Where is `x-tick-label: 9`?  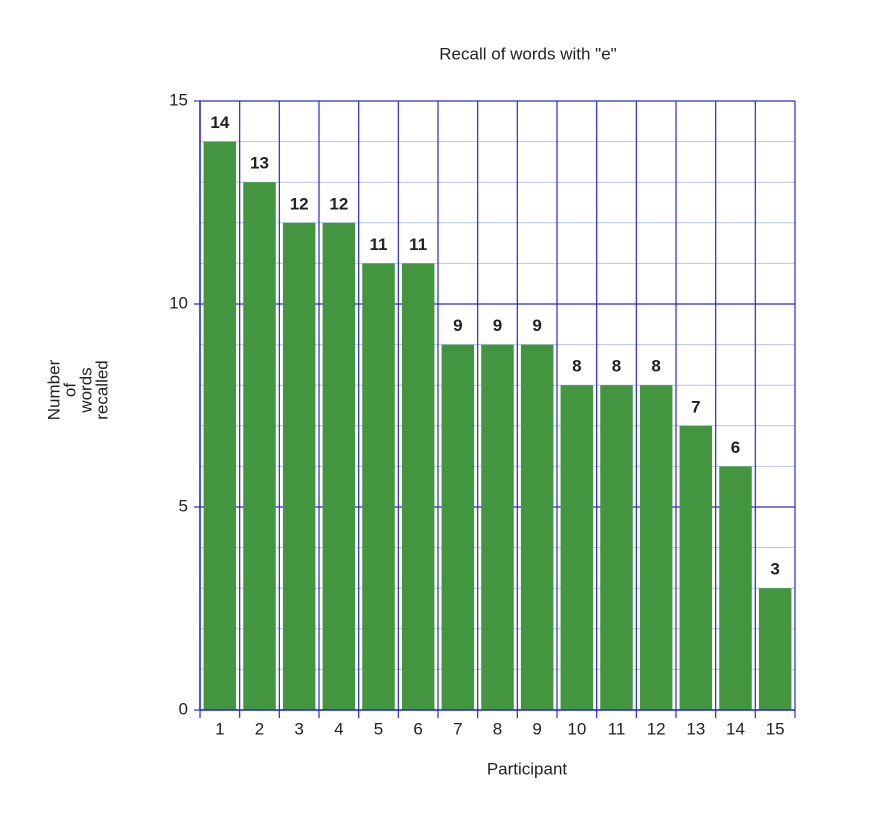
x-tick-label: 9 is located at coordinates (536, 728).